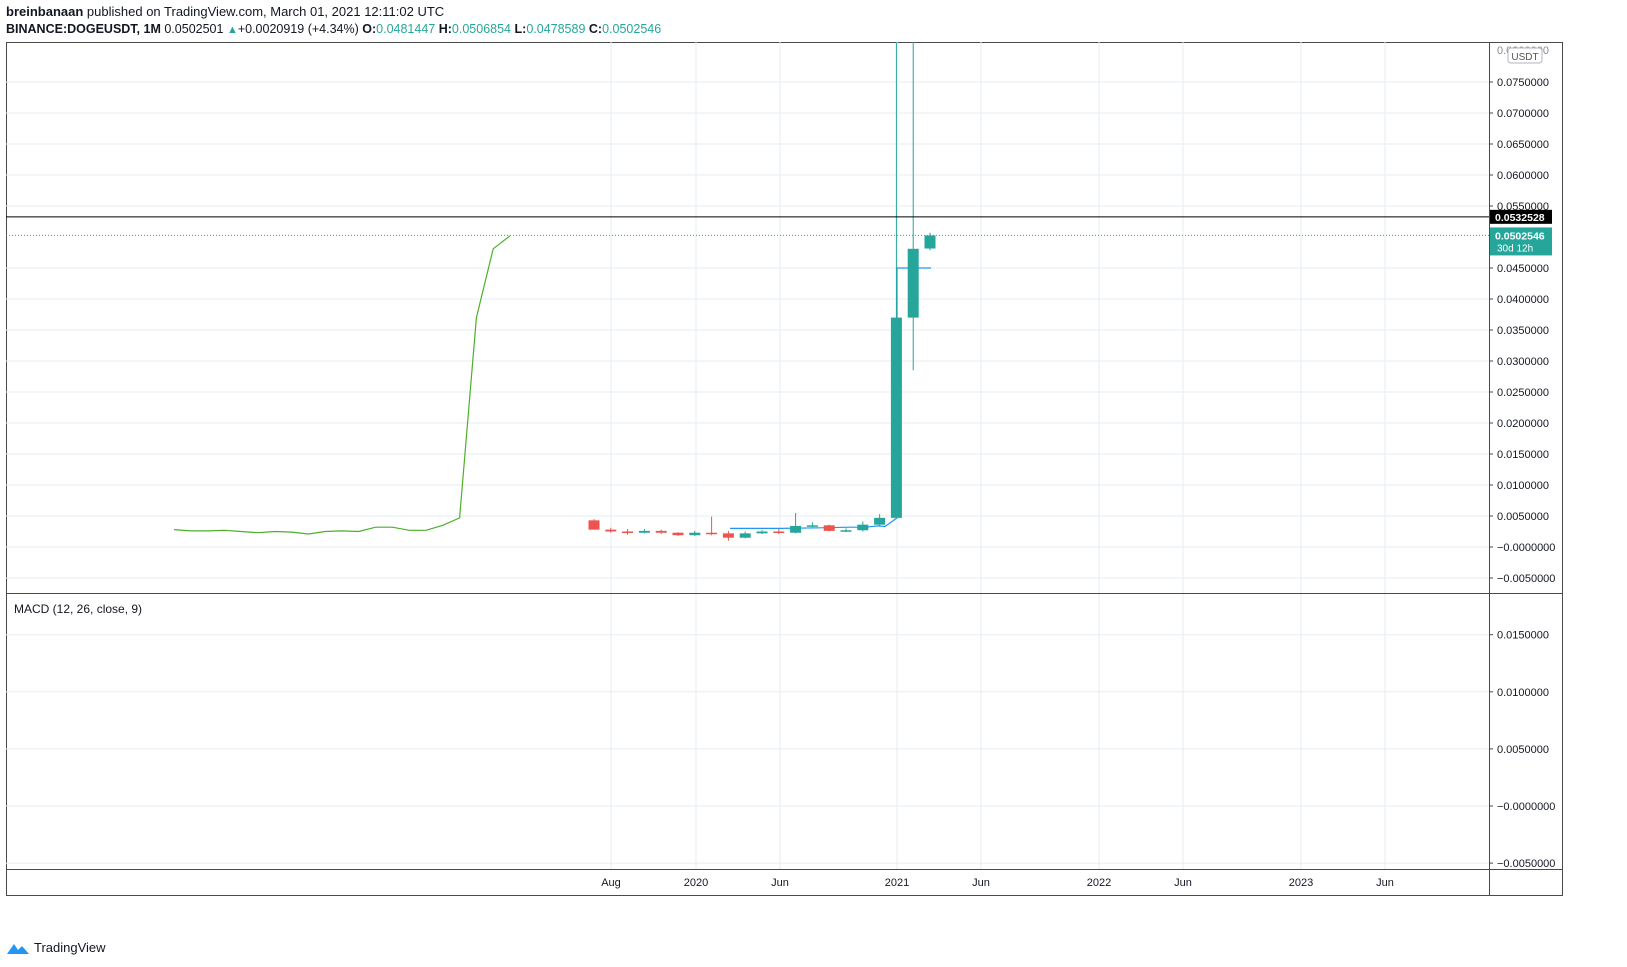 The image size is (1627, 967). I want to click on y-tick-label: 0.0300000, so click(1523, 362).